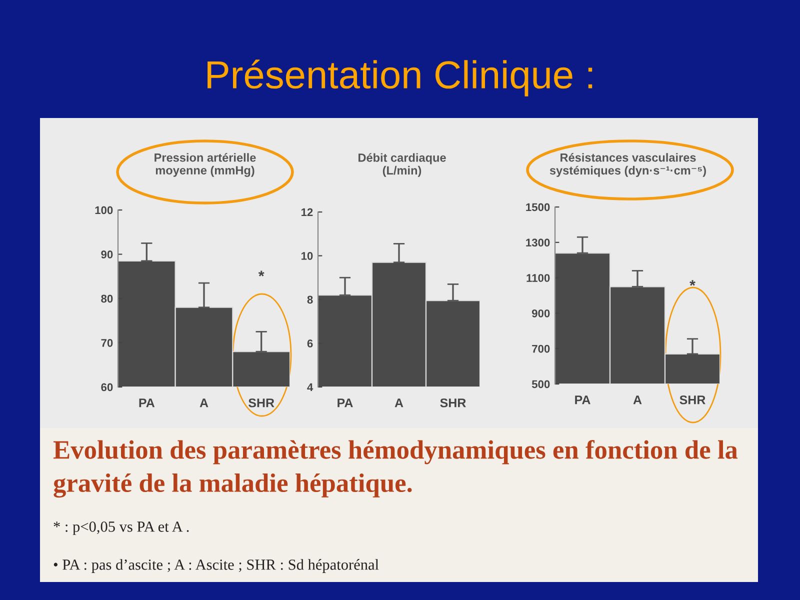 This screenshot has height=600, width=800. Describe the element at coordinates (205, 165) in the screenshot. I see `chart-title: Pression artérielle moyenne (mmHg)` at that location.